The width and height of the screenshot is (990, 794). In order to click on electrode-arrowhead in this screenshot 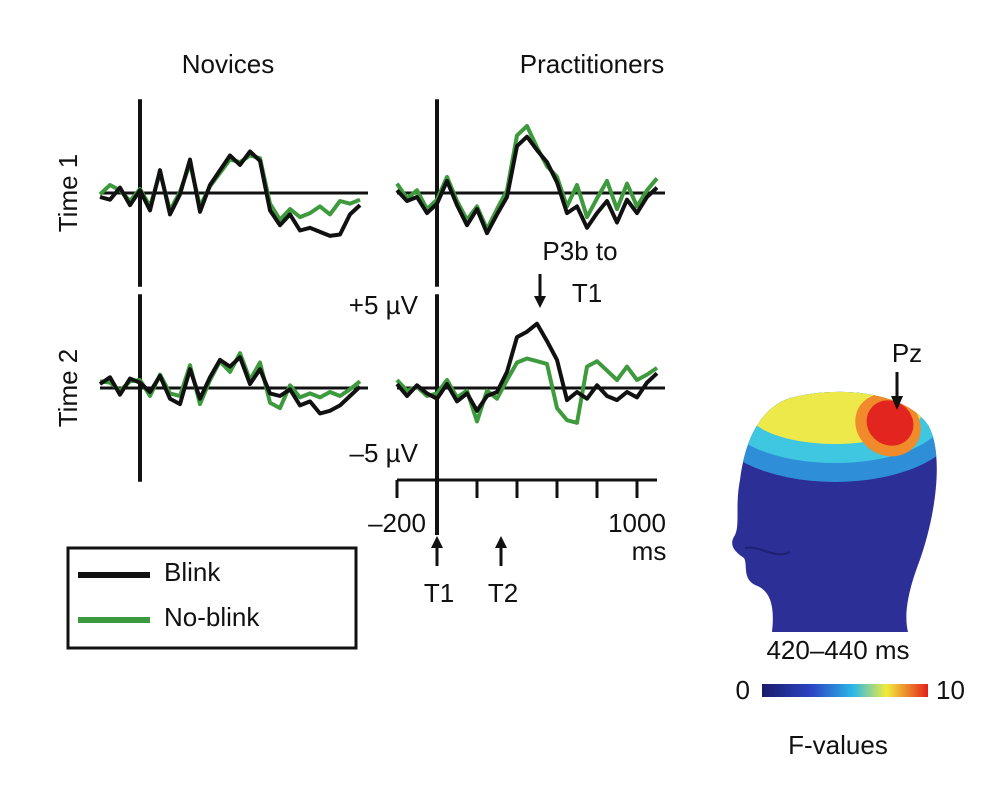, I will do `click(897, 403)`.